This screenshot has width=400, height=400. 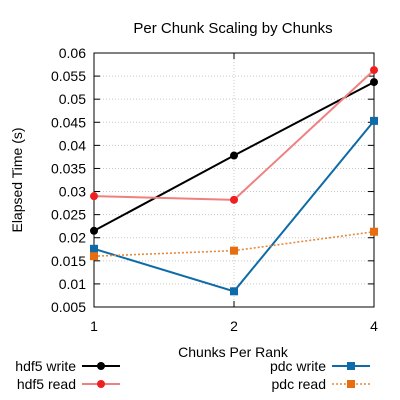 What do you see at coordinates (68, 122) in the screenshot?
I see `y-tick-label: 0.045` at bounding box center [68, 122].